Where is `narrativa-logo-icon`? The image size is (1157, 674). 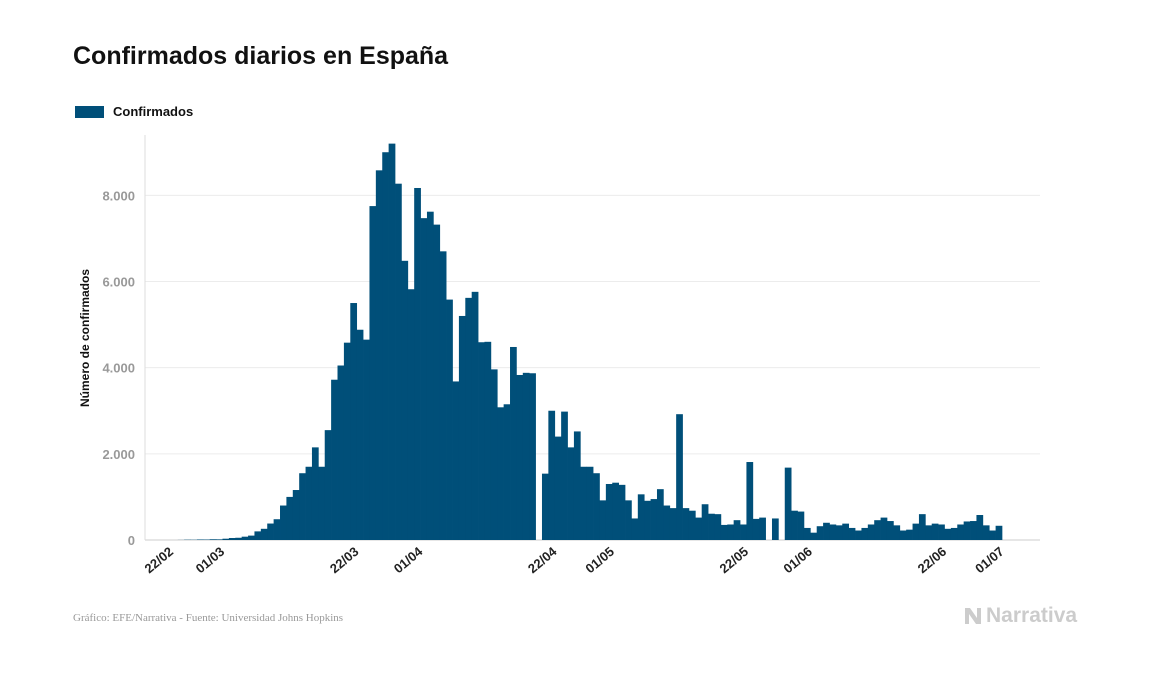
narrativa-logo-icon is located at coordinates (973, 616).